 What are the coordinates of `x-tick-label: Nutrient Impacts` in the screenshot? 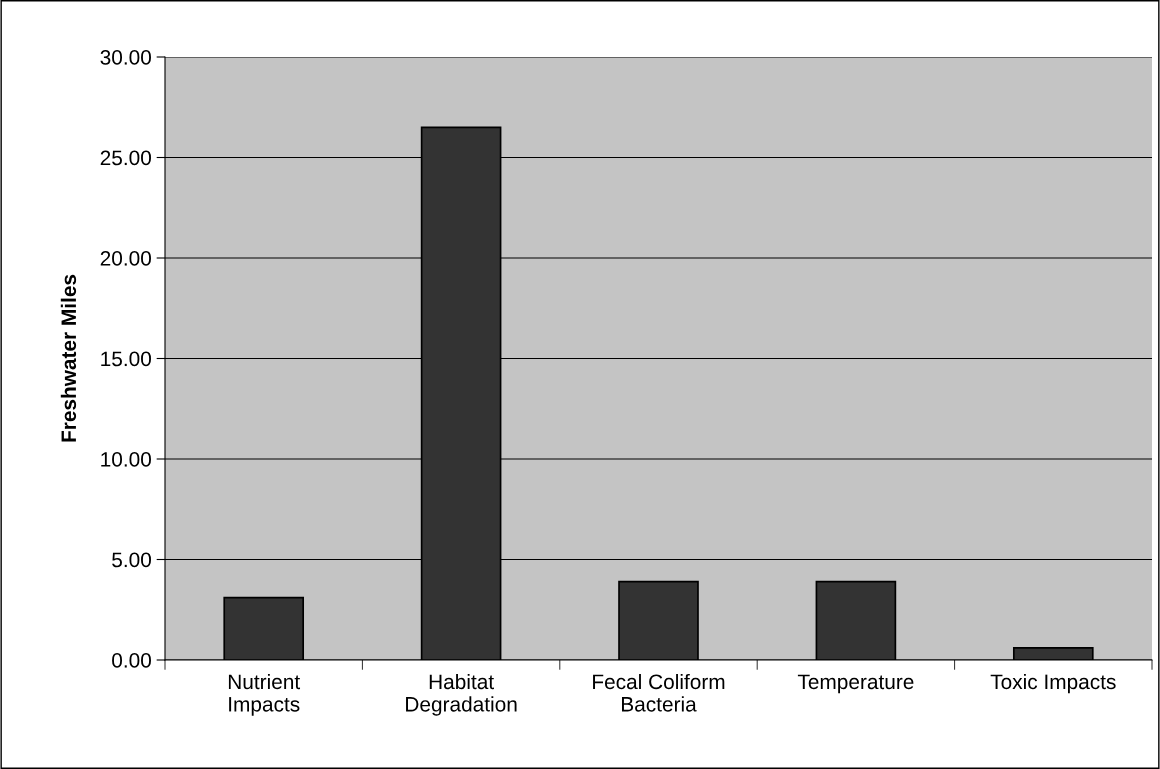 It's located at (264, 694).